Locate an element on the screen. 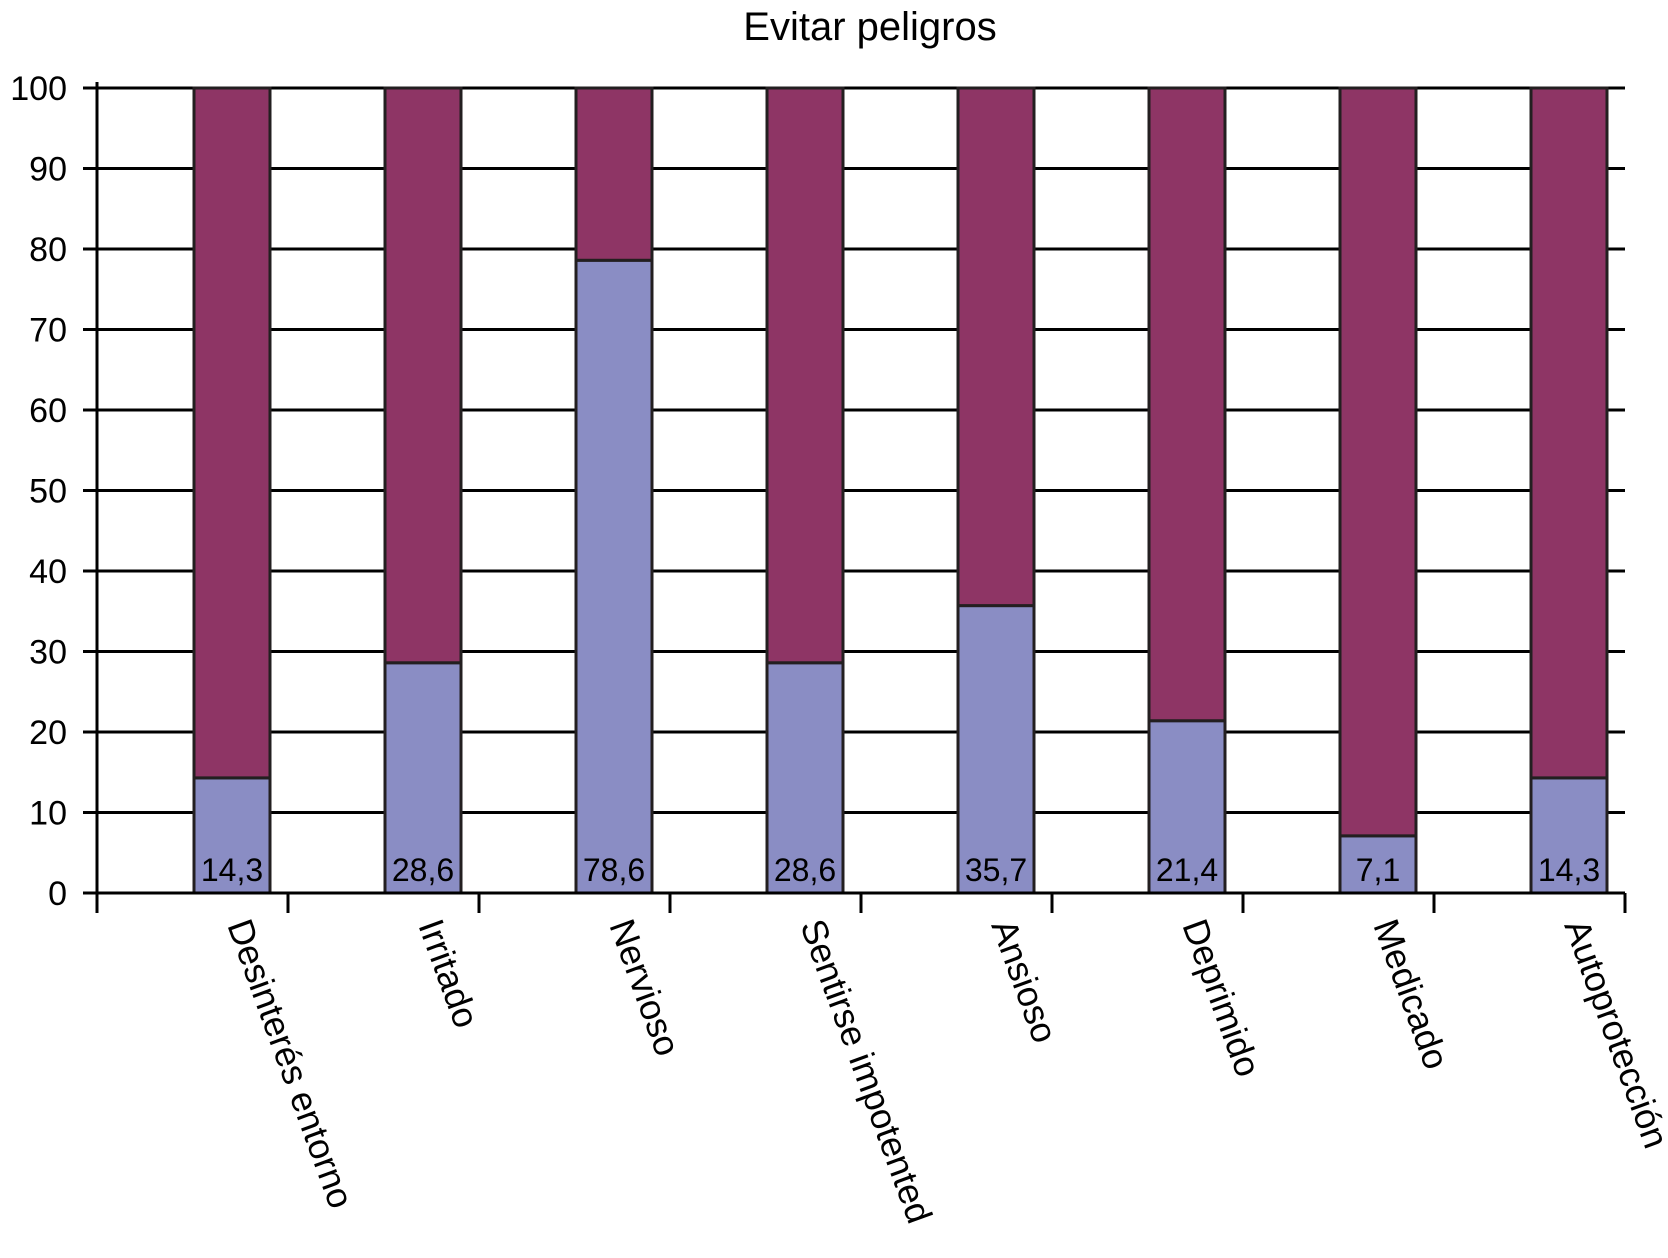 Image resolution: width=1668 pixels, height=1258 pixels. y-tick-label: 80 is located at coordinates (48, 250).